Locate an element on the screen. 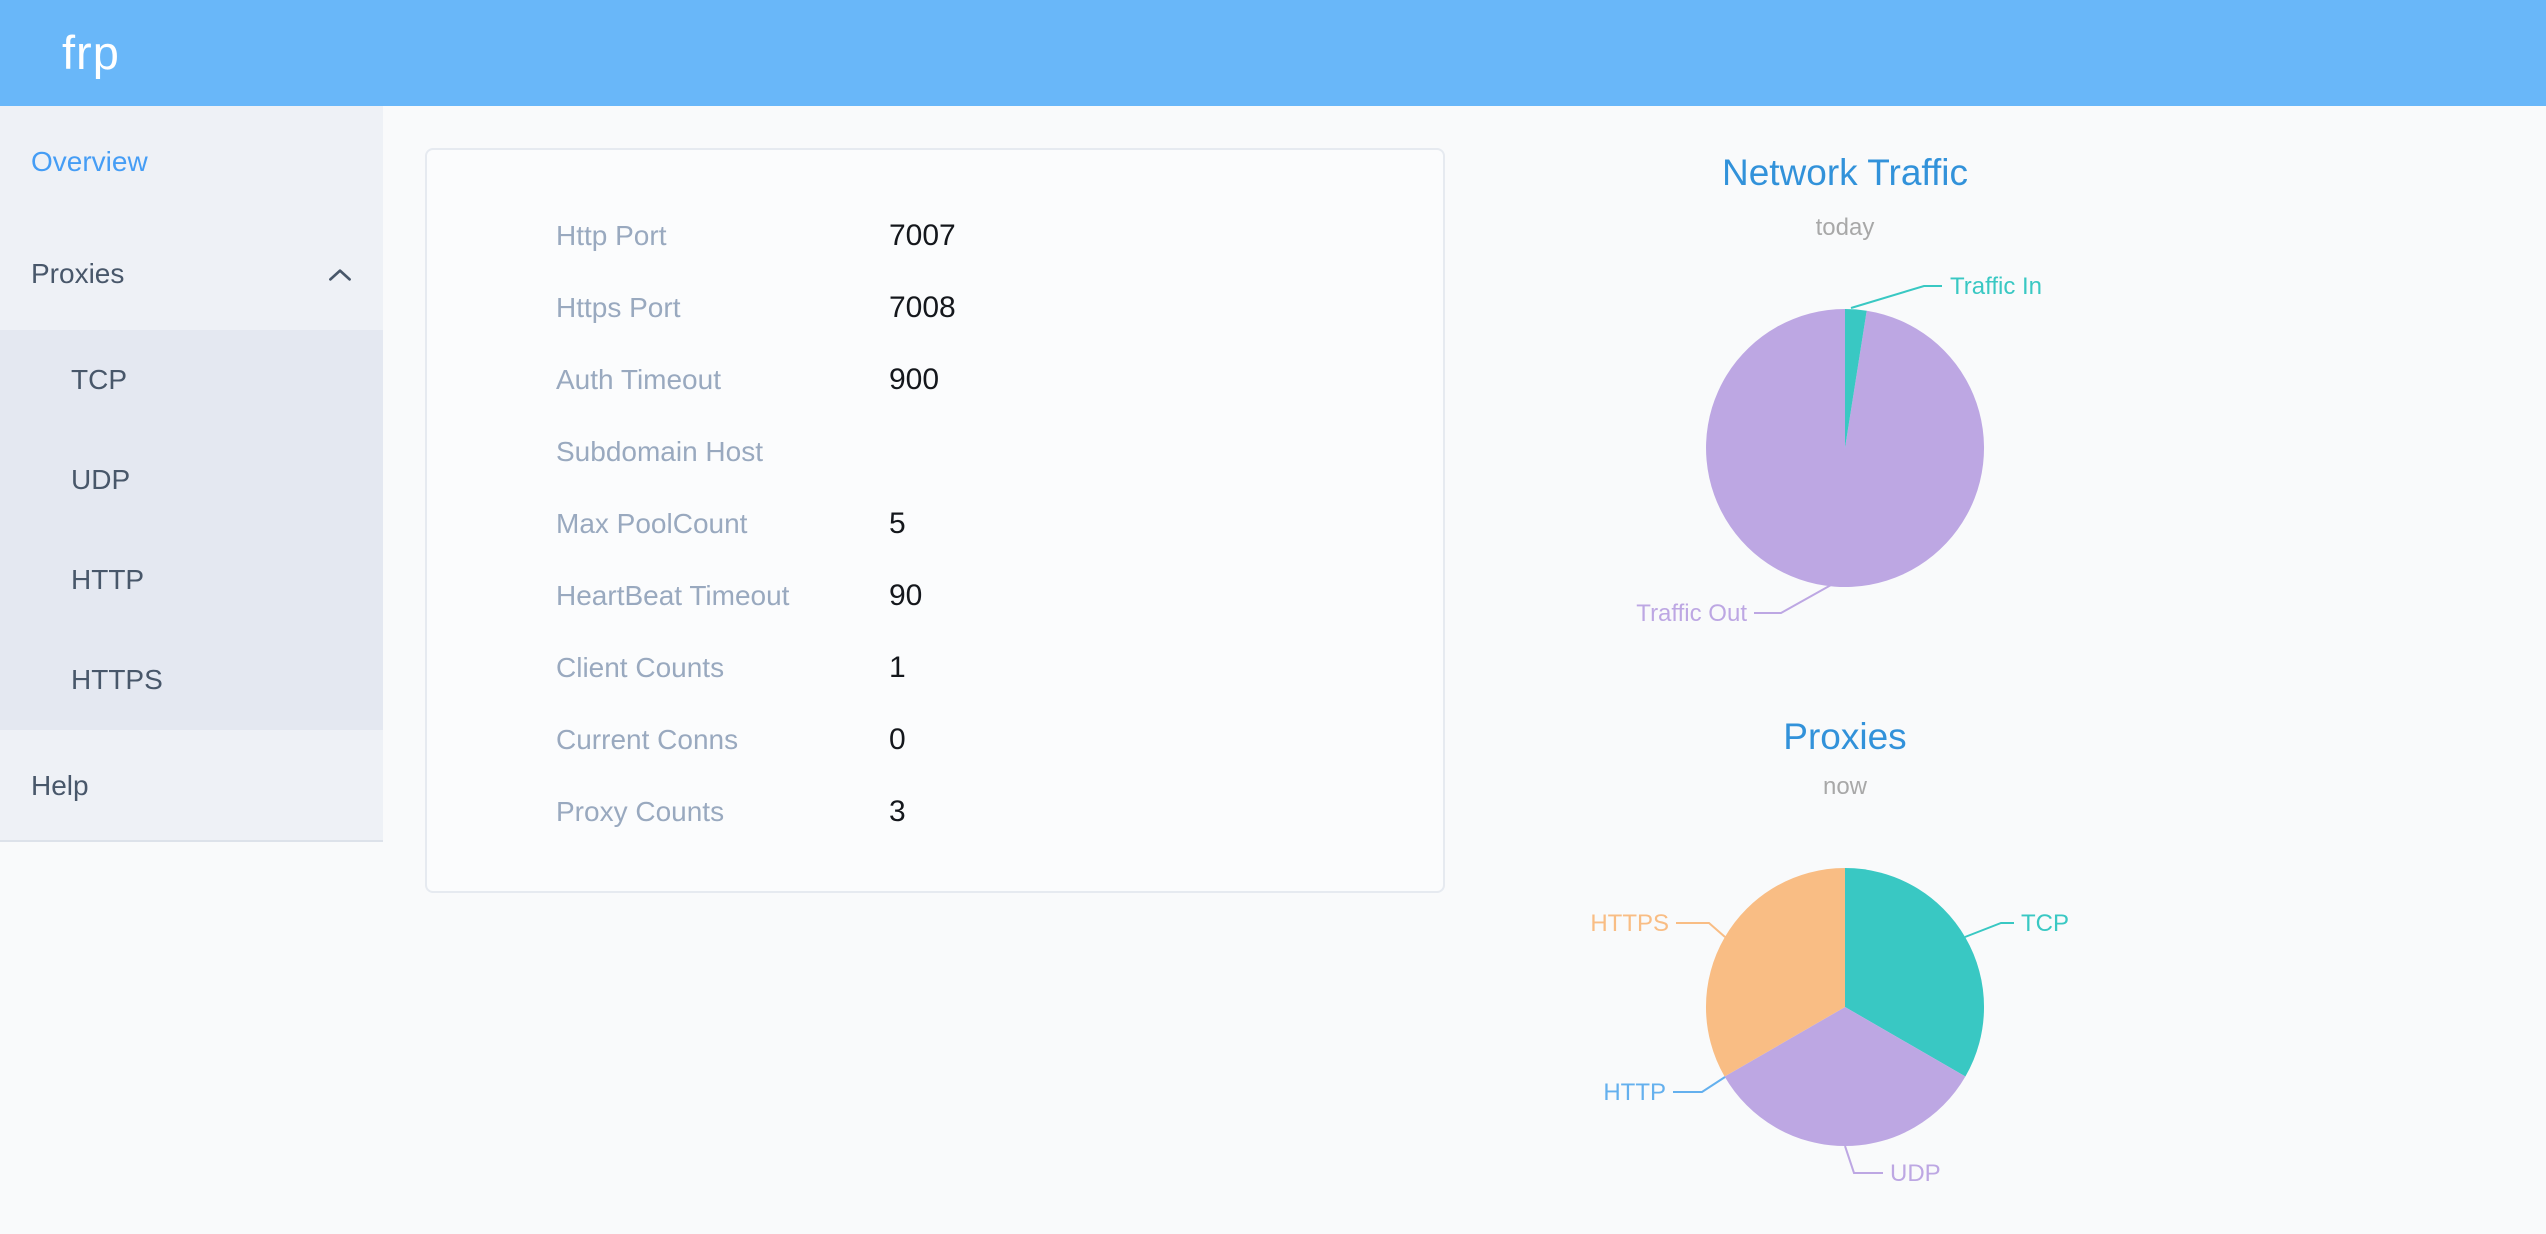 The image size is (2546, 1234). info-value: 7008 is located at coordinates (922, 307).